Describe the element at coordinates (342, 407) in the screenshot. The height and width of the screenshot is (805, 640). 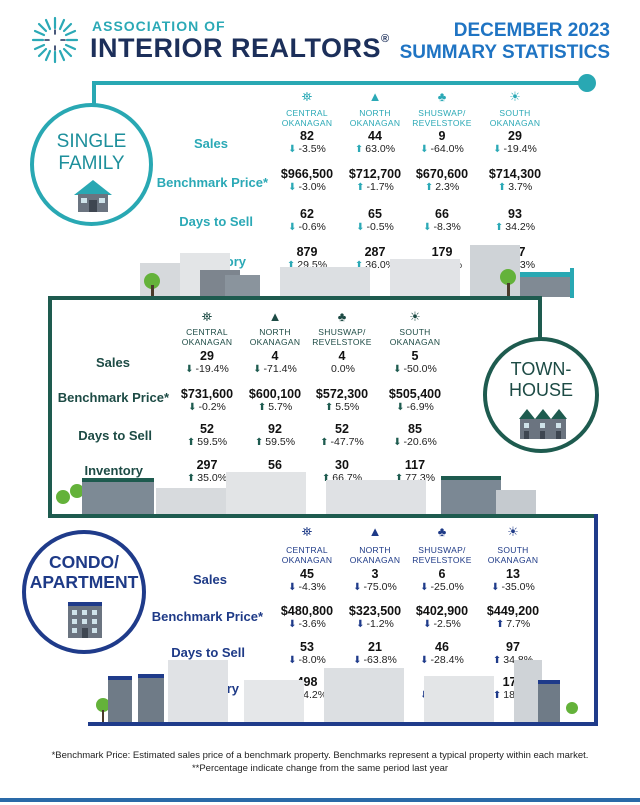
I see `th-benchmark-change: ⬆ 5.5%` at that location.